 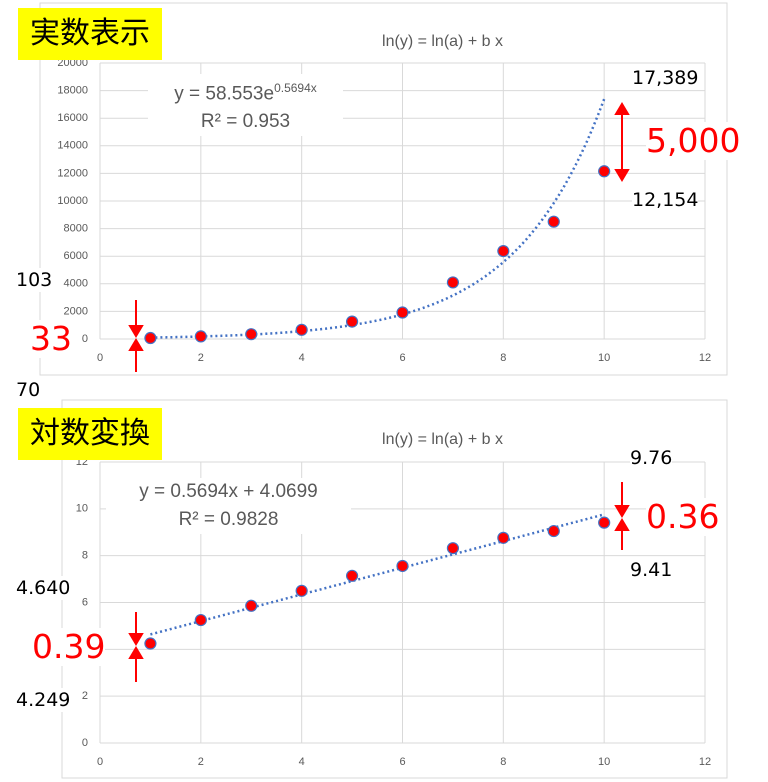 I want to click on r-squared: R² = 0.9828, so click(x=228, y=519).